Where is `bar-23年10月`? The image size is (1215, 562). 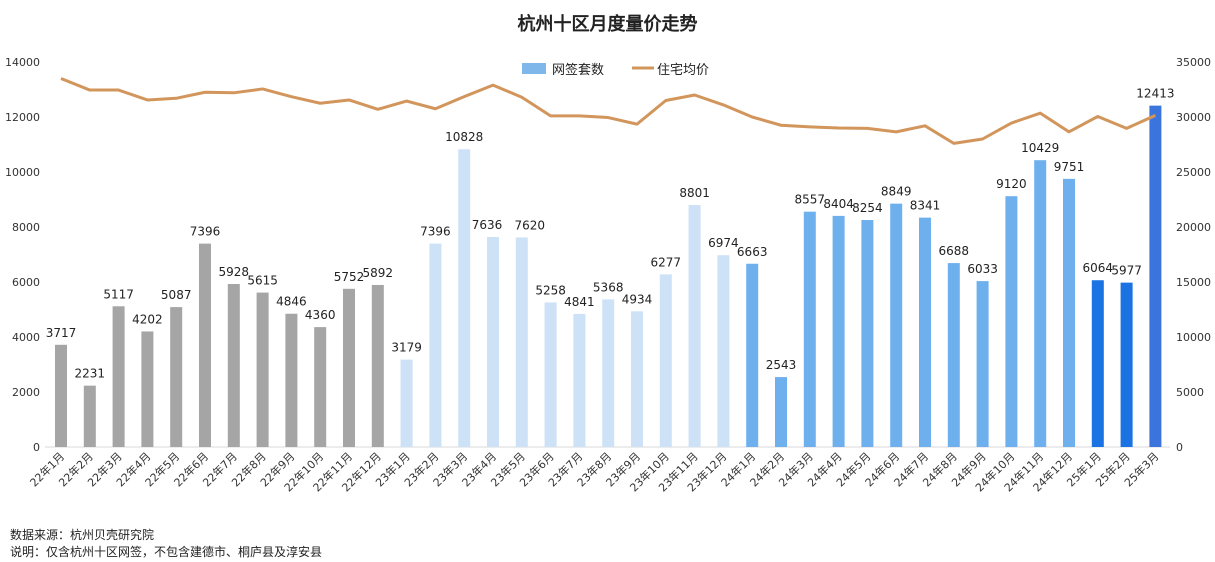
bar-23年10月 is located at coordinates (665, 360).